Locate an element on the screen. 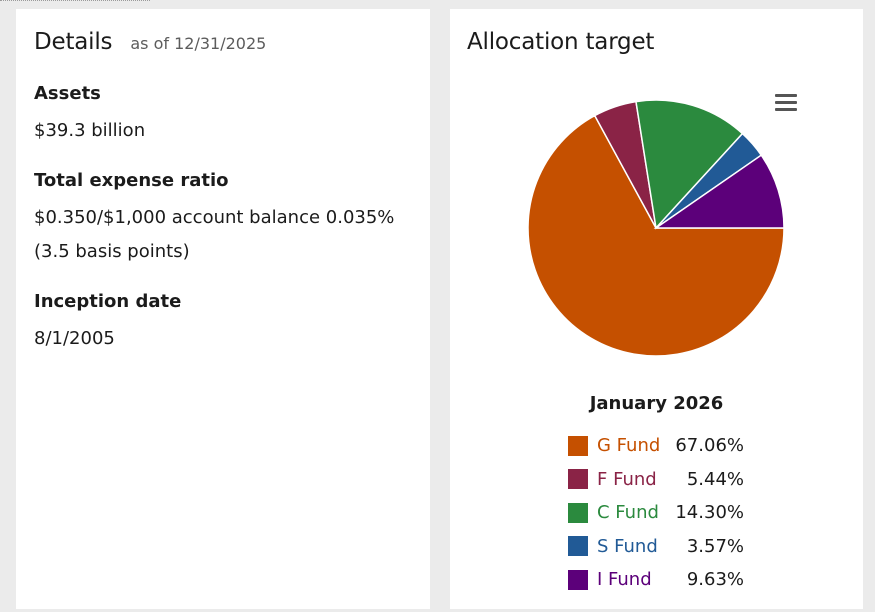 This screenshot has height=612, width=875. expense-label: Total expense ratio is located at coordinates (131, 180).